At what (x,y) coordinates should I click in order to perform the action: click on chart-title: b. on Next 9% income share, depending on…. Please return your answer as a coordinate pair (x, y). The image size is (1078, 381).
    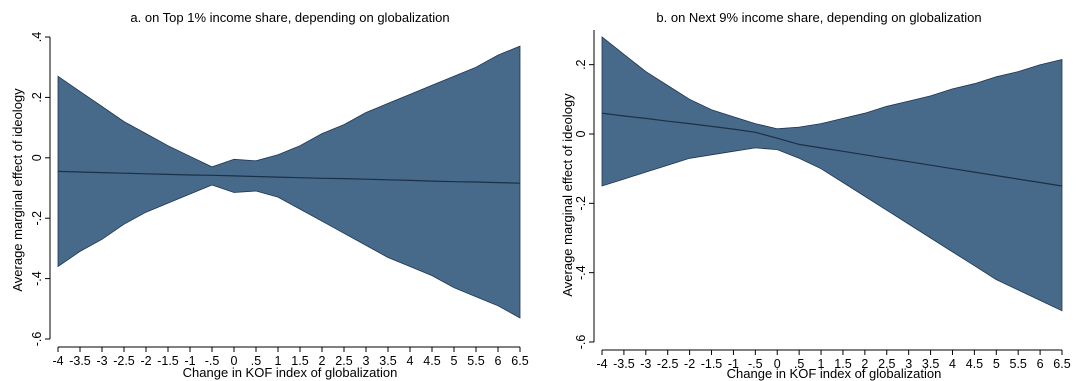
    Looking at the image, I should click on (818, 17).